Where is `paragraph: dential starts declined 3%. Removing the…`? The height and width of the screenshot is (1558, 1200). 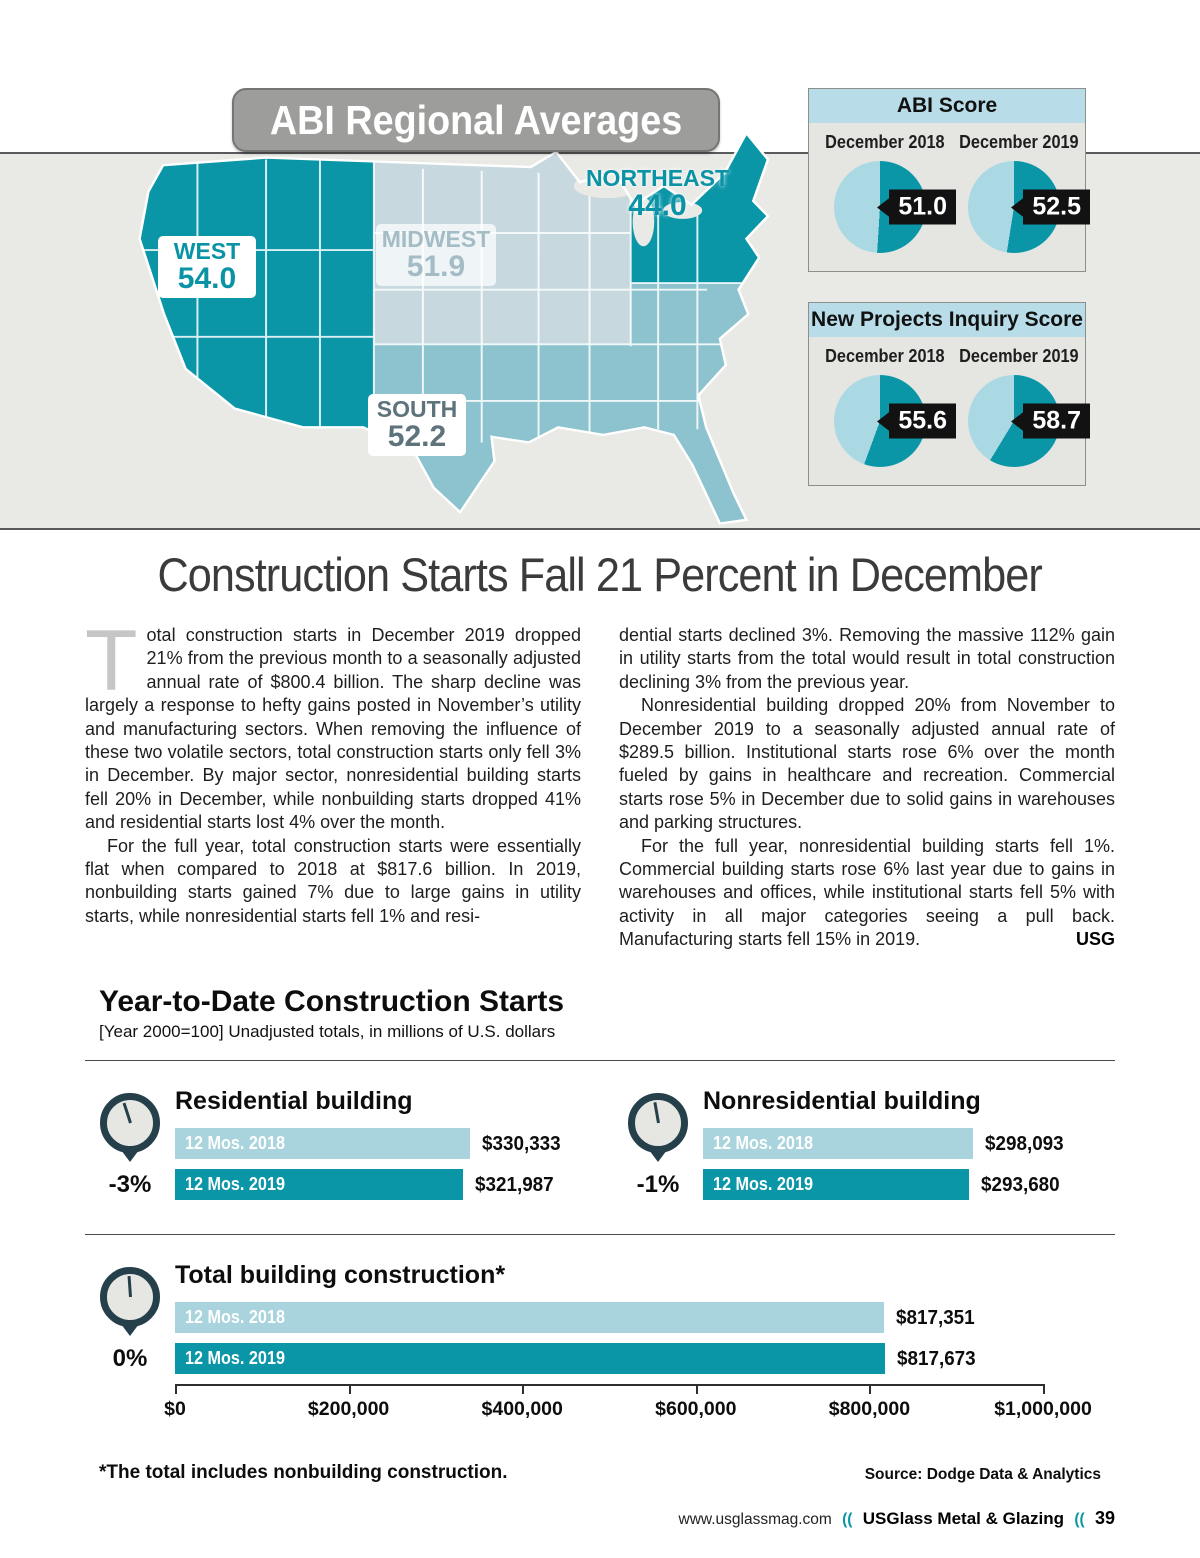
paragraph: dential starts declined 3%. Removing the… is located at coordinates (867, 658).